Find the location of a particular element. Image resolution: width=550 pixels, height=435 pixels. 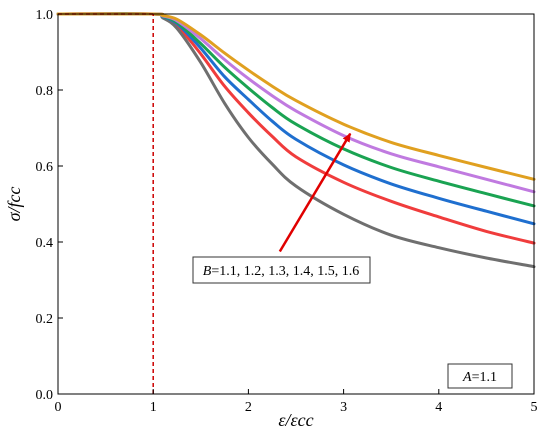

y-tick-label: 0.6 is located at coordinates (45, 167).